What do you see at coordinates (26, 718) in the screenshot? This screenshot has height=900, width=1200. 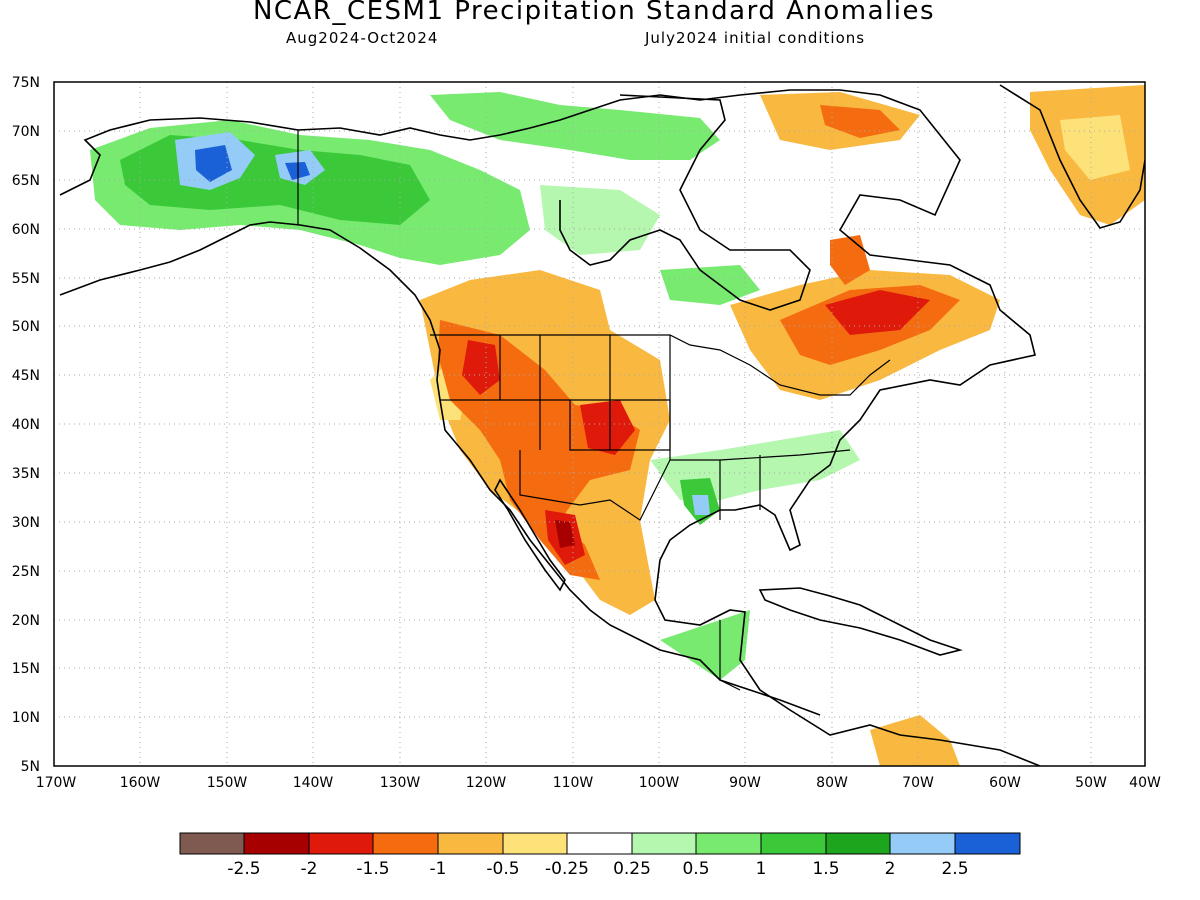 I see `lat-label: 10N` at bounding box center [26, 718].